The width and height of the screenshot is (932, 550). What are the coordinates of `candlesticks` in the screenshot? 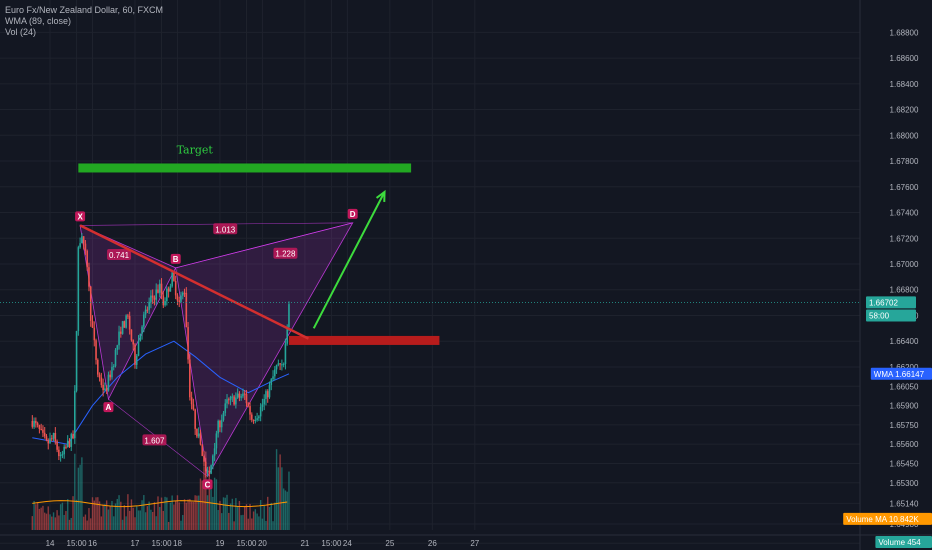 It's located at (160, 355).